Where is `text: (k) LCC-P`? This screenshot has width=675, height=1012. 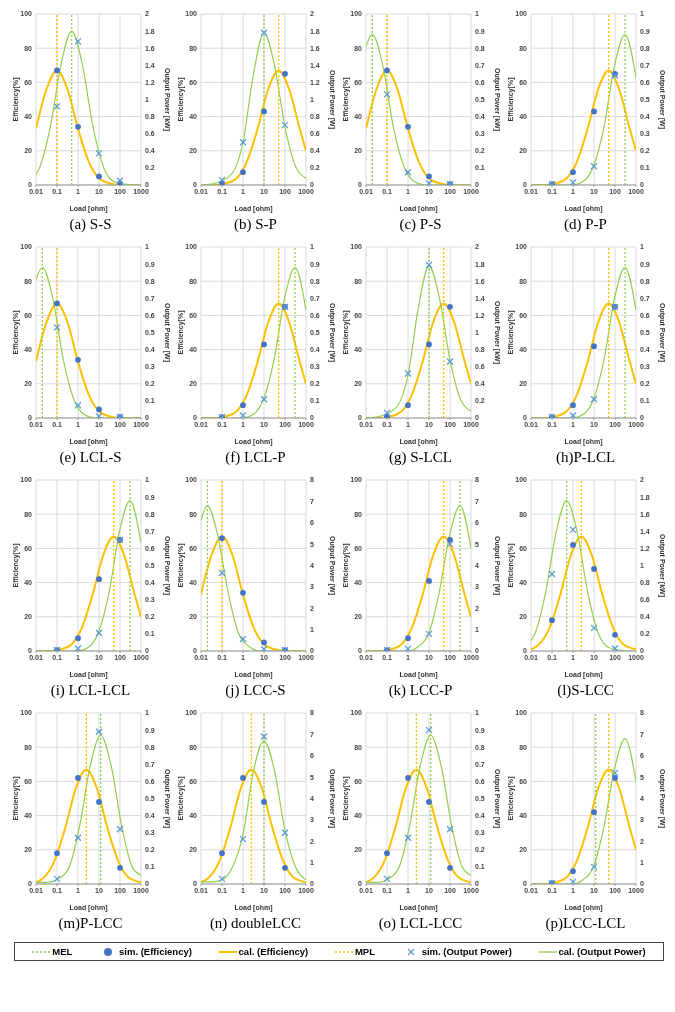 text: (k) LCC-P is located at coordinates (420, 690).